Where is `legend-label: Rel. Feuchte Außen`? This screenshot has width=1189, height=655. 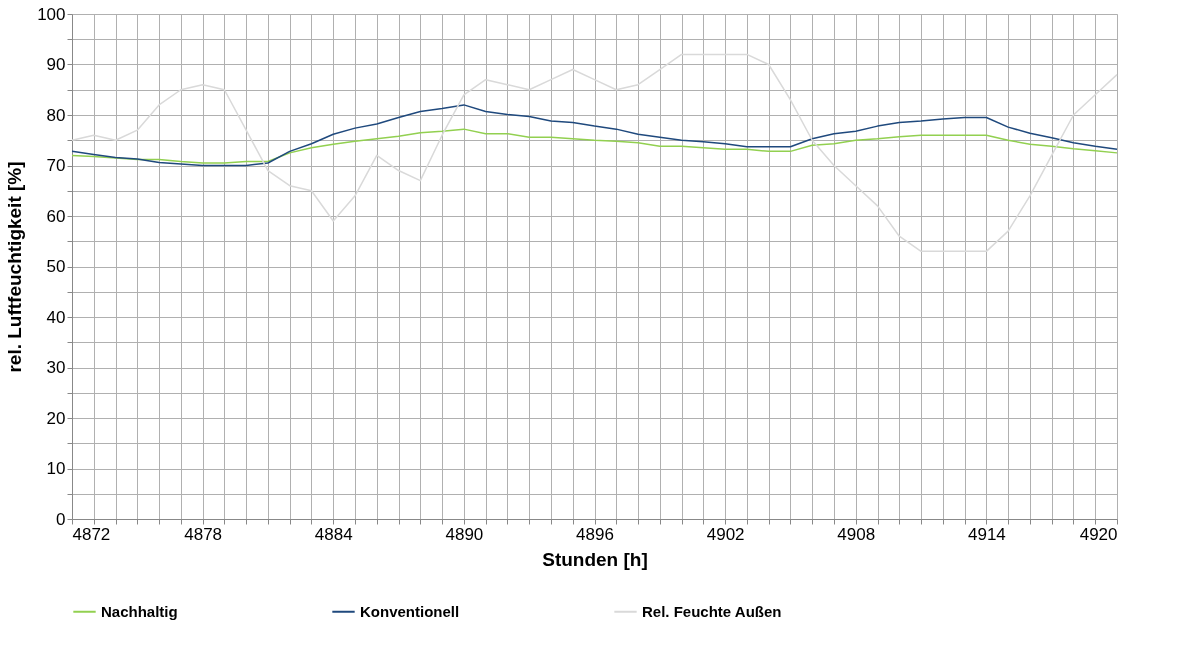 legend-label: Rel. Feuchte Außen is located at coordinates (712, 611).